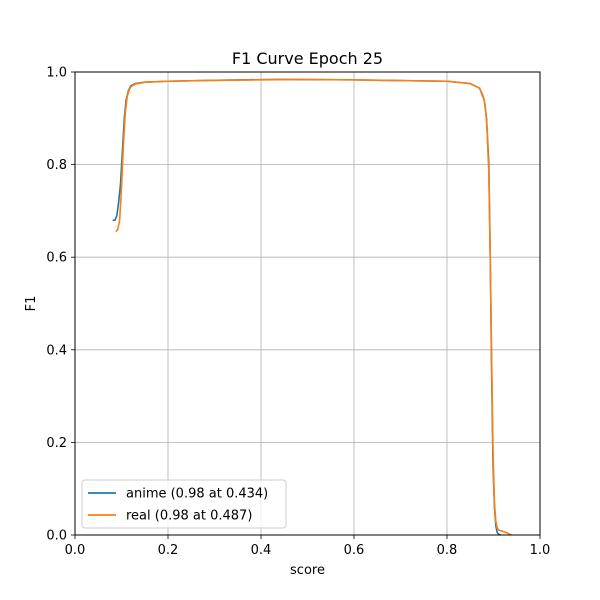 Image resolution: width=600 pixels, height=600 pixels. Describe the element at coordinates (56, 258) in the screenshot. I see `y-tick-label: 0.6` at that location.